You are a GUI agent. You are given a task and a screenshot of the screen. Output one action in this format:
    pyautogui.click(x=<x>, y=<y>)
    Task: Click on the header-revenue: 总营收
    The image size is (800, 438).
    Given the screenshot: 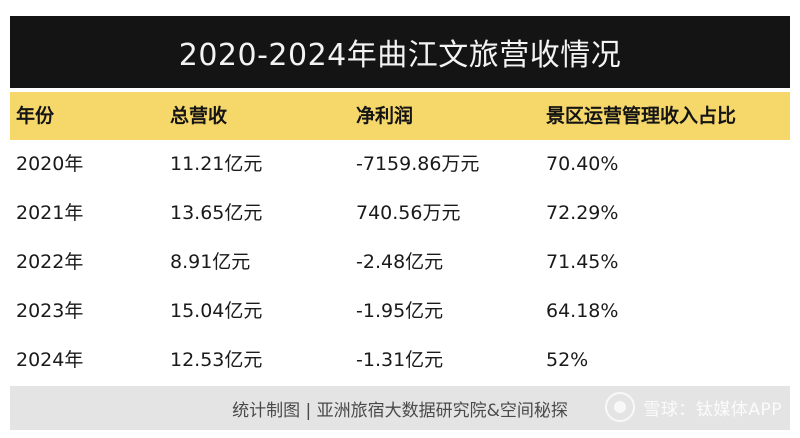 What is the action you would take?
    pyautogui.click(x=199, y=116)
    